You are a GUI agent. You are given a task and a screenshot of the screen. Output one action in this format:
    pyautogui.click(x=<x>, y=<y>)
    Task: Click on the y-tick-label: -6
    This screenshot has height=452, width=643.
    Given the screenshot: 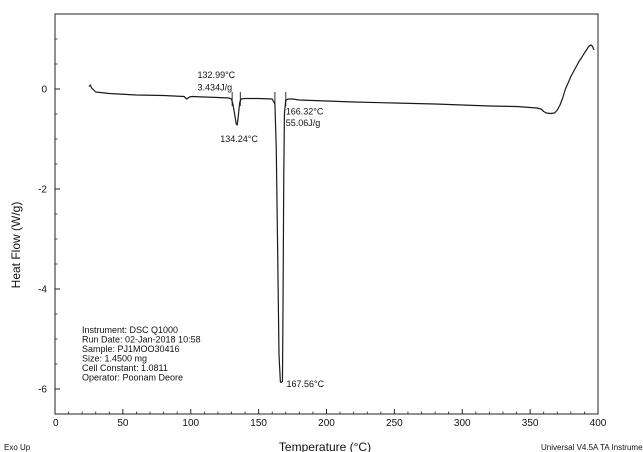 What is the action you would take?
    pyautogui.click(x=42, y=390)
    